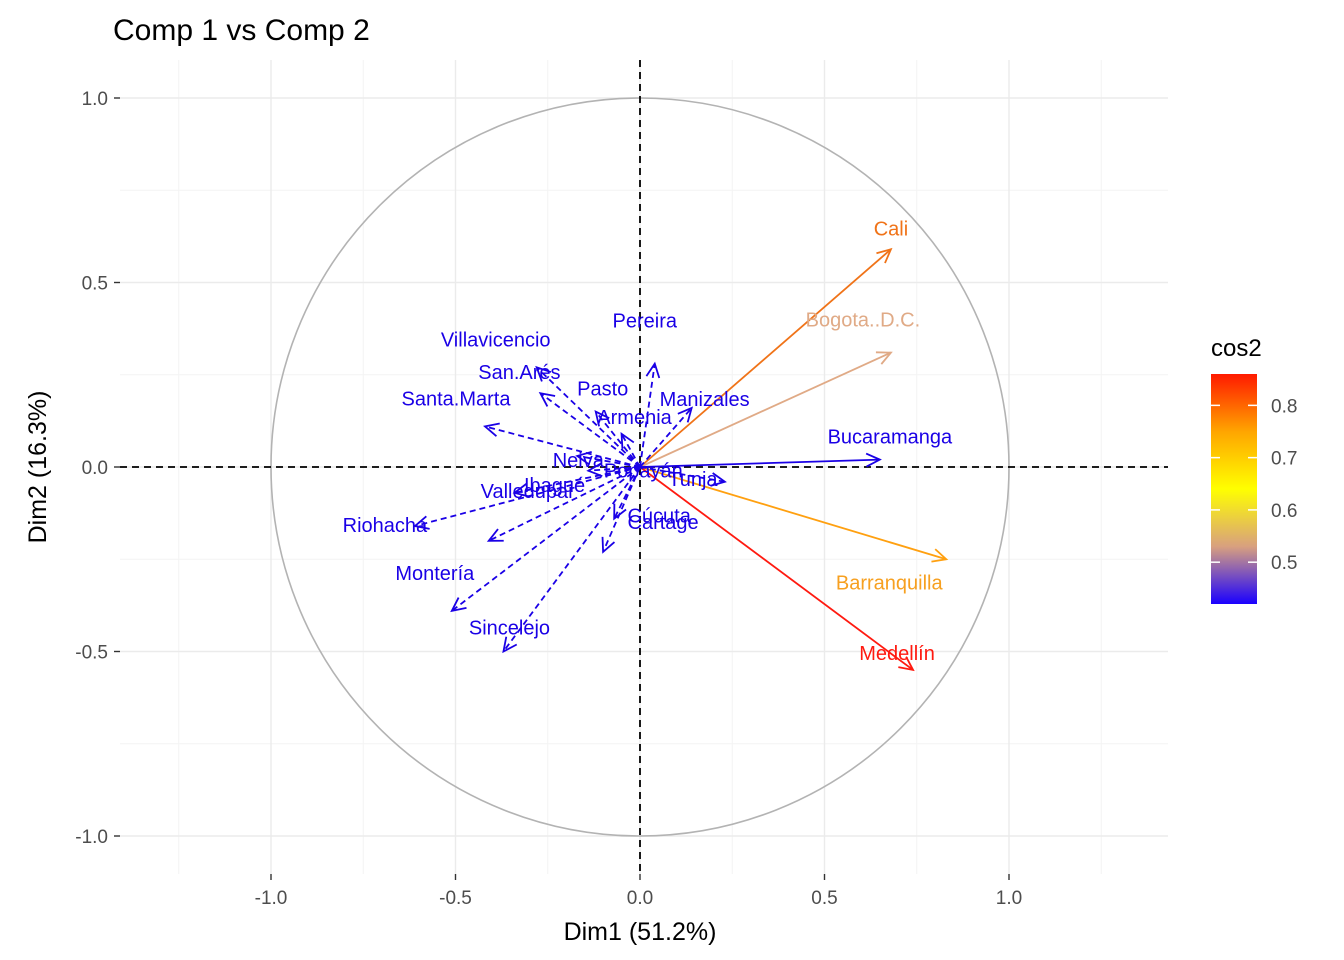 The height and width of the screenshot is (960, 1344). What do you see at coordinates (793, 513) in the screenshot?
I see `arrow-barranquilla` at bounding box center [793, 513].